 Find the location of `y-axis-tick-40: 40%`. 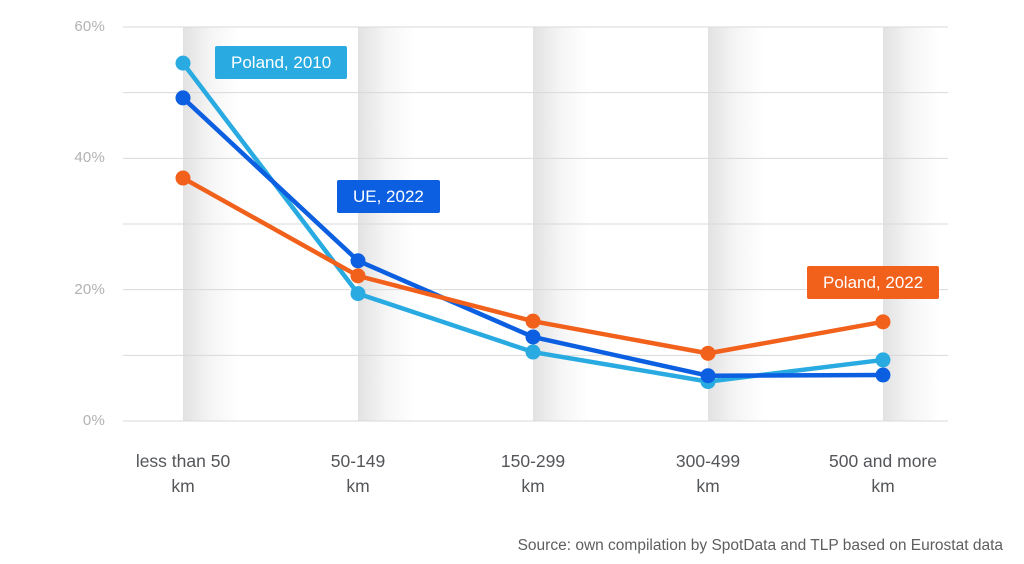

y-axis-tick-40: 40% is located at coordinates (89, 157).